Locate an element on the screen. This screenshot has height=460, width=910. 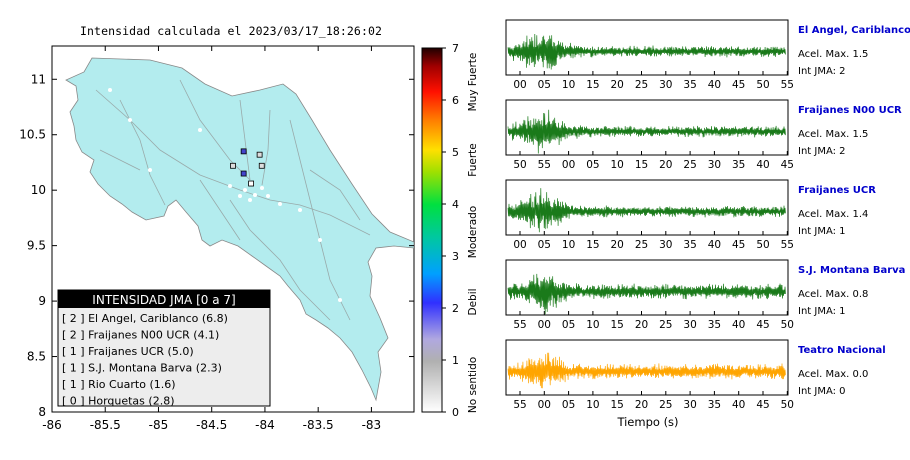
y-tick-label: 9 is located at coordinates (42, 301).